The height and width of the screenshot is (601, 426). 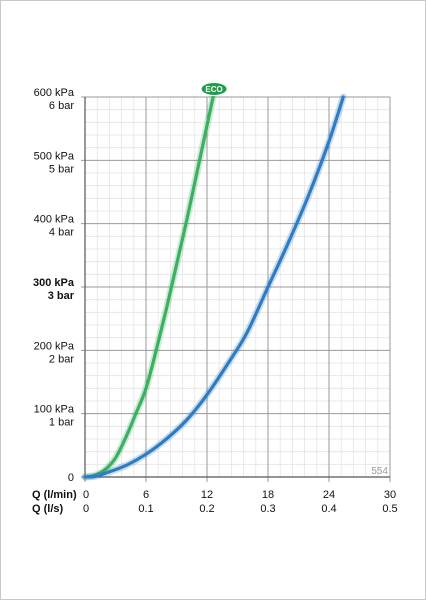 I want to click on x-tick-label-primary: 30, so click(x=390, y=495).